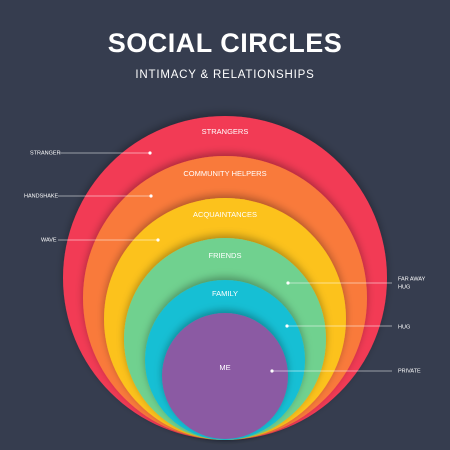  I want to click on circle-me, so click(225, 376).